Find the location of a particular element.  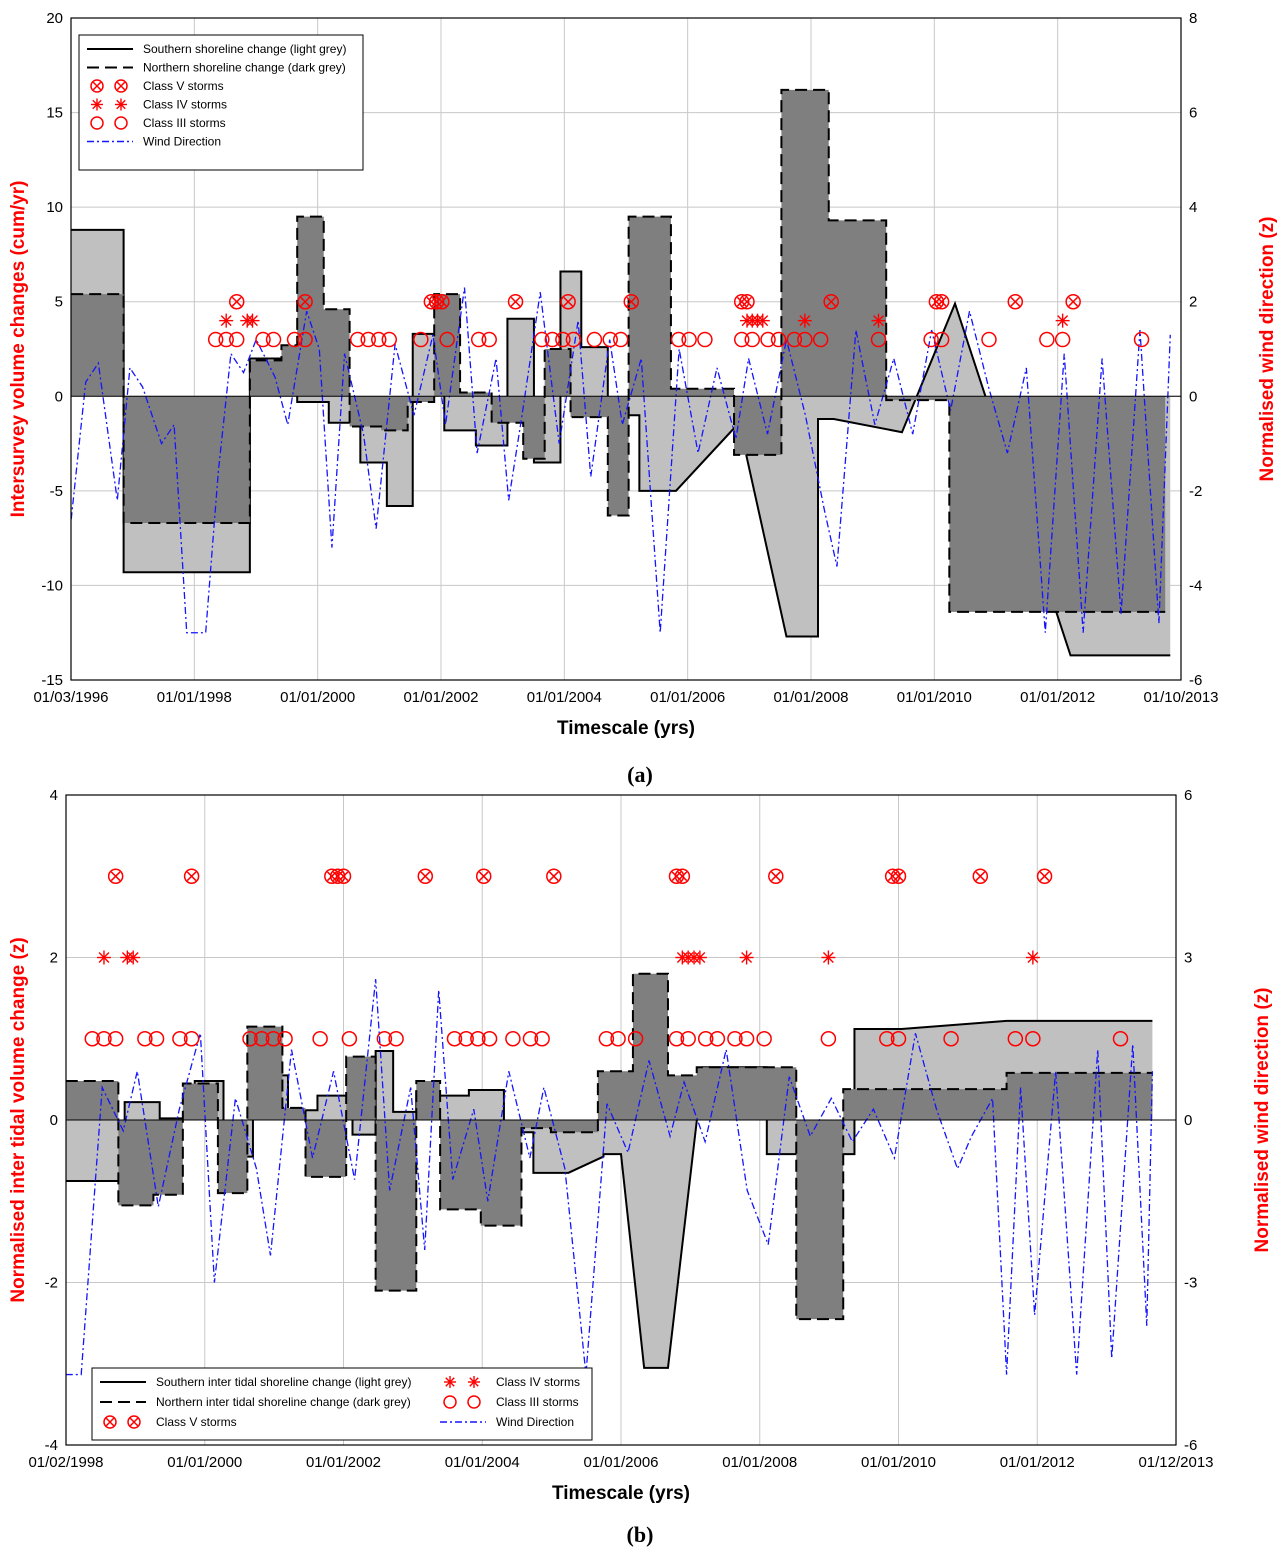

legend-box is located at coordinates (221, 102).